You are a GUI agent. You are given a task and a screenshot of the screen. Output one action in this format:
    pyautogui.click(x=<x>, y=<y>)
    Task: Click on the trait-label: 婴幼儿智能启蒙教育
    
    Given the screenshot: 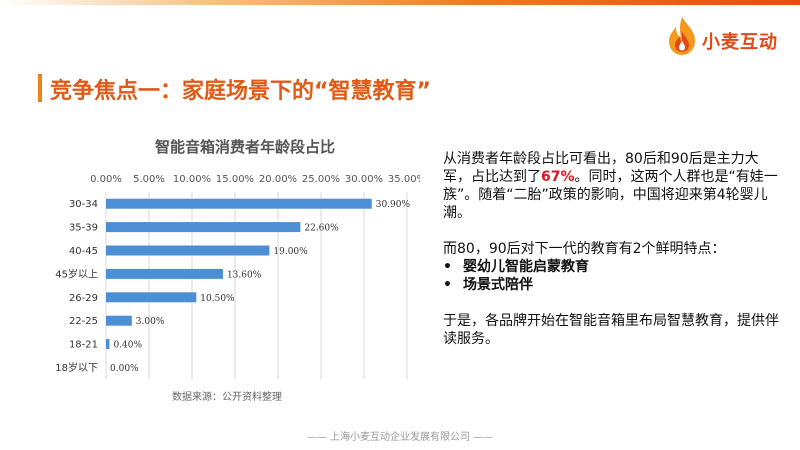 What is the action you would take?
    pyautogui.click(x=526, y=267)
    